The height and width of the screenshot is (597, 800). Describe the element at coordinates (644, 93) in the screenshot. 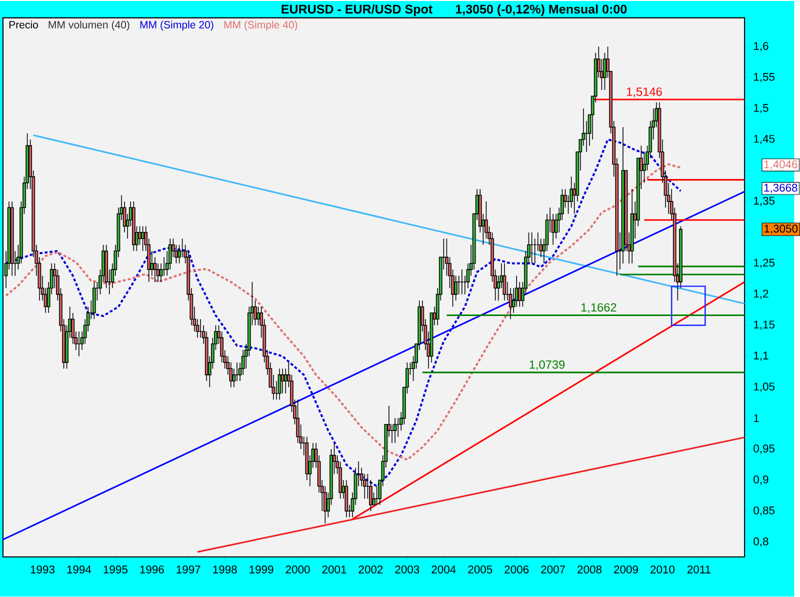

I see `data-label: 1,5146` at that location.